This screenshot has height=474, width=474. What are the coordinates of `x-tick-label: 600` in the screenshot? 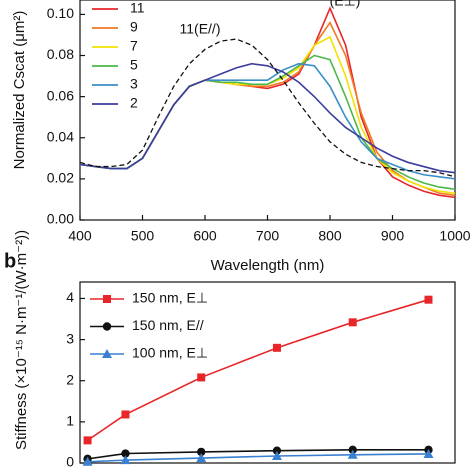 It's located at (205, 236).